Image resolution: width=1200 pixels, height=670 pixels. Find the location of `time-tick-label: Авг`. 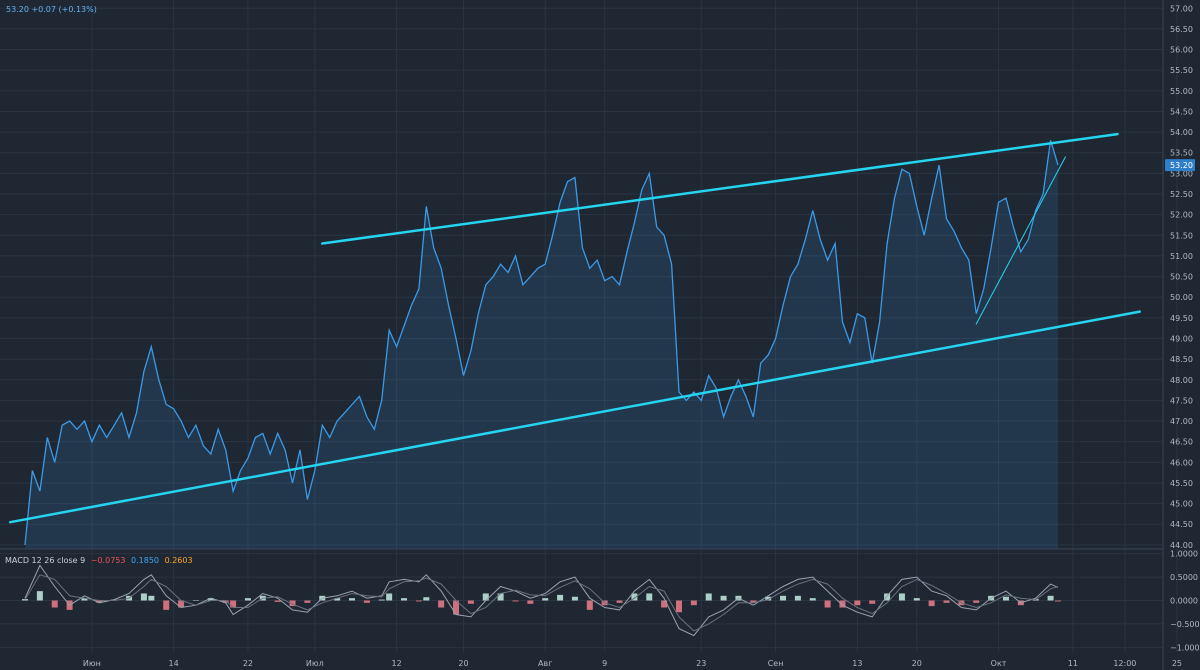

time-tick-label: Авг is located at coordinates (545, 663).